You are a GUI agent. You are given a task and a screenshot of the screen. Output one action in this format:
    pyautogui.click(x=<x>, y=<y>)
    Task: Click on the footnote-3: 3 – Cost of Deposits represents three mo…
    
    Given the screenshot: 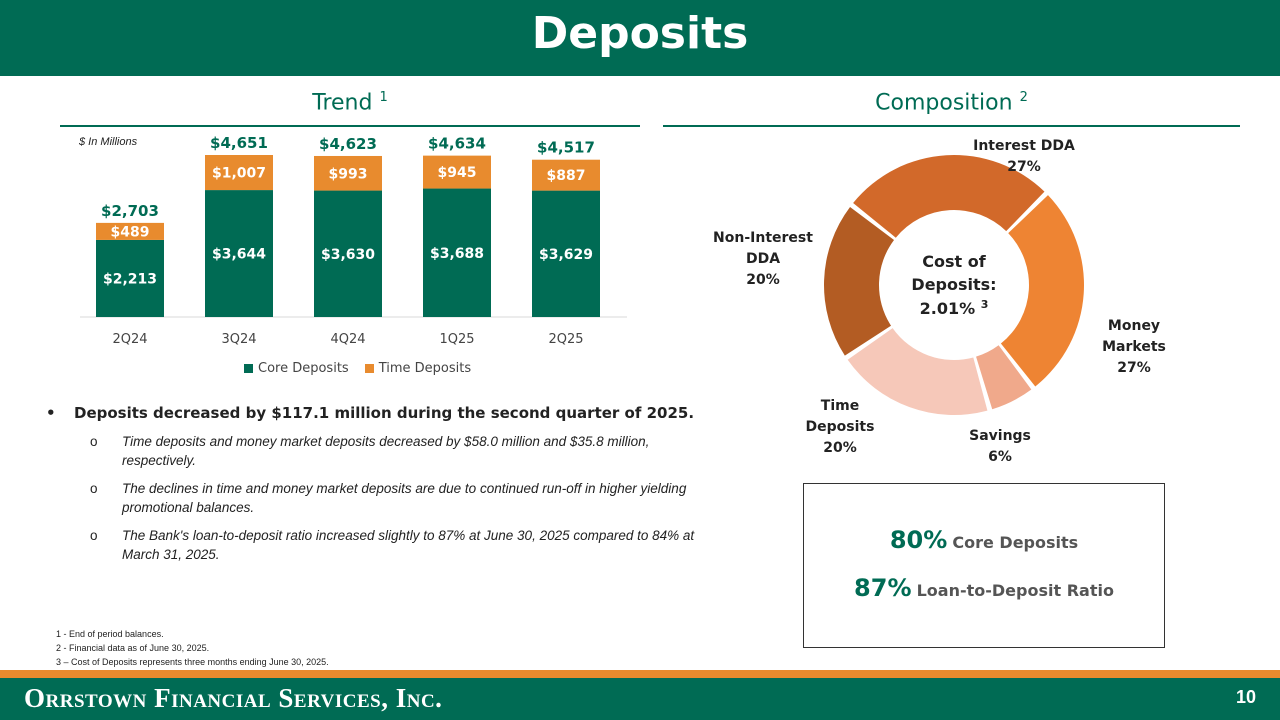 What is the action you would take?
    pyautogui.click(x=192, y=662)
    